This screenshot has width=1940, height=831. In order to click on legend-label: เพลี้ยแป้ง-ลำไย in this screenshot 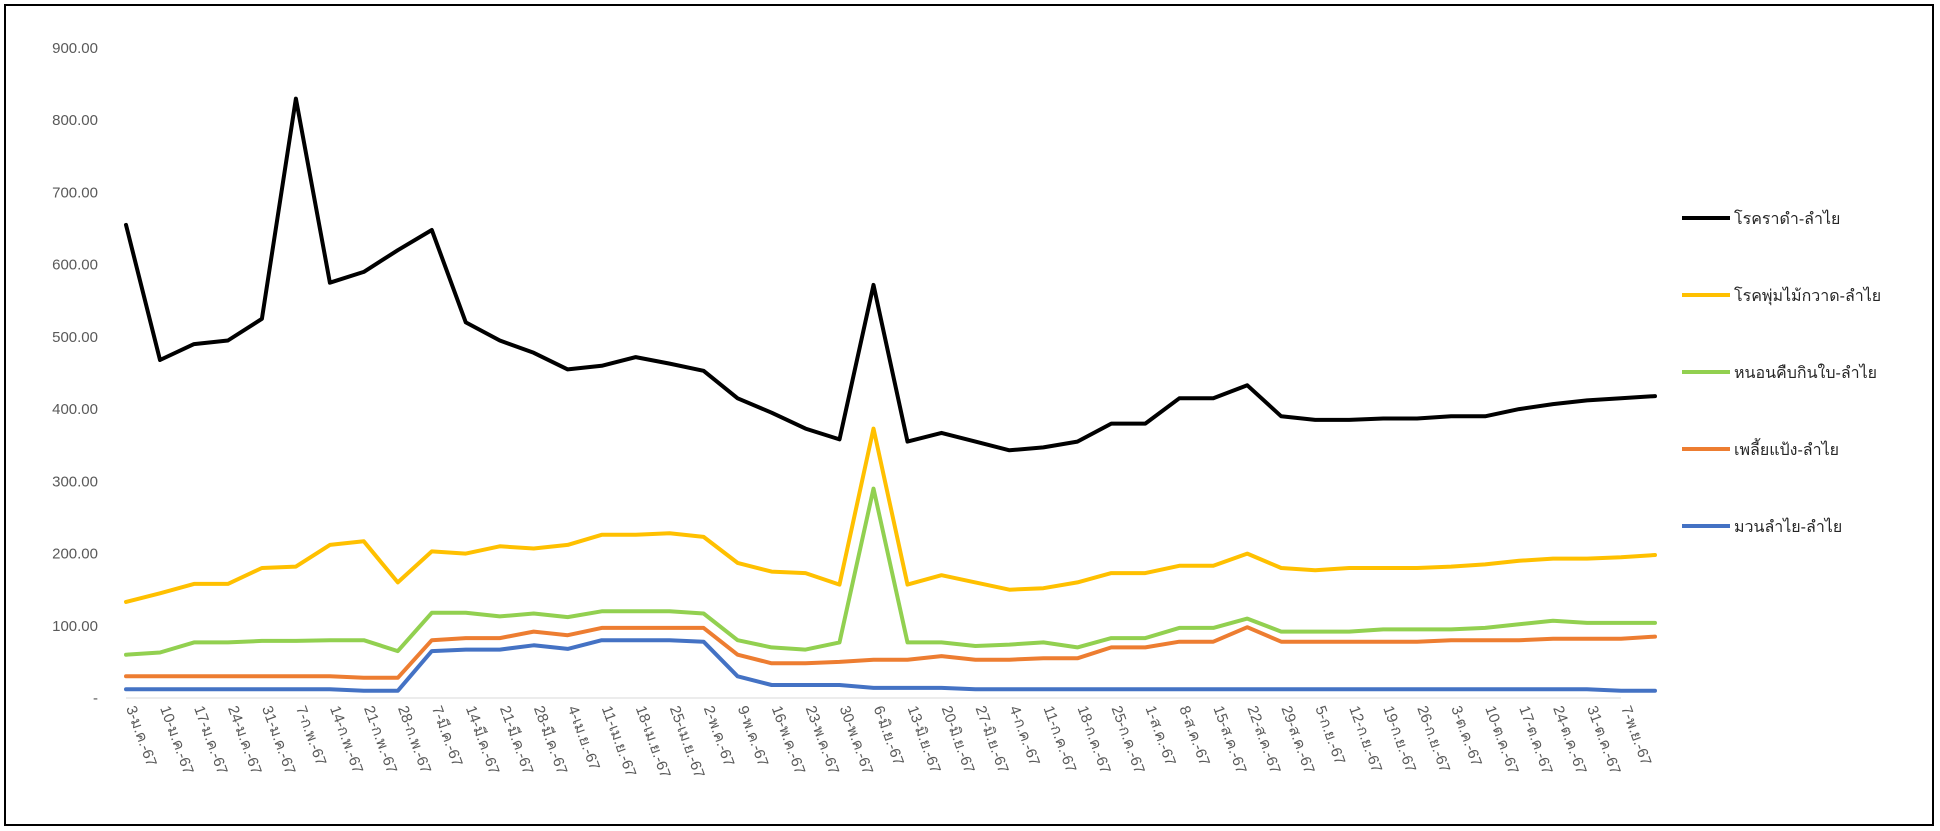, I will do `click(1786, 448)`.